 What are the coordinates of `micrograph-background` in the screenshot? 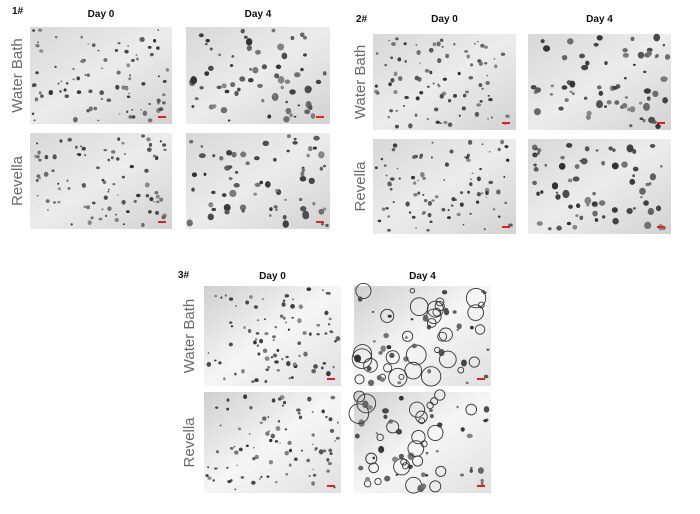 It's located at (444, 82).